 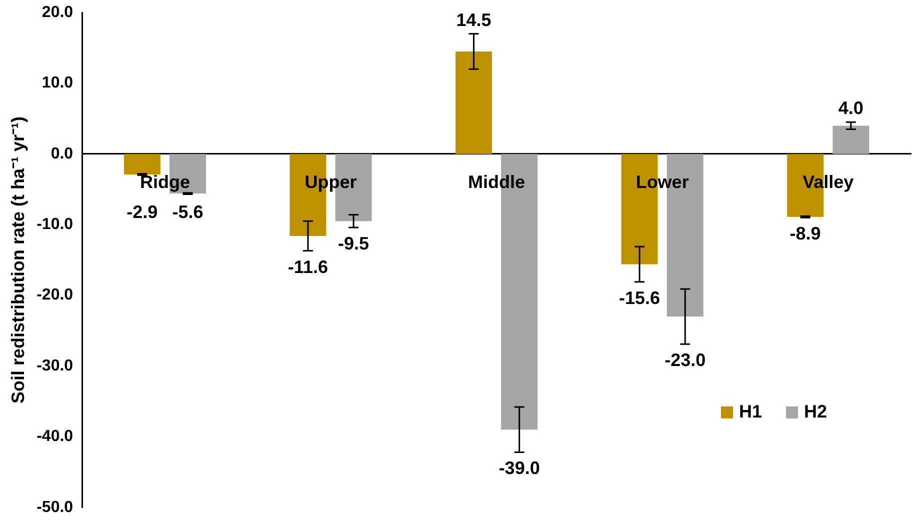 What do you see at coordinates (142, 212) in the screenshot?
I see `data-label: -2.9` at bounding box center [142, 212].